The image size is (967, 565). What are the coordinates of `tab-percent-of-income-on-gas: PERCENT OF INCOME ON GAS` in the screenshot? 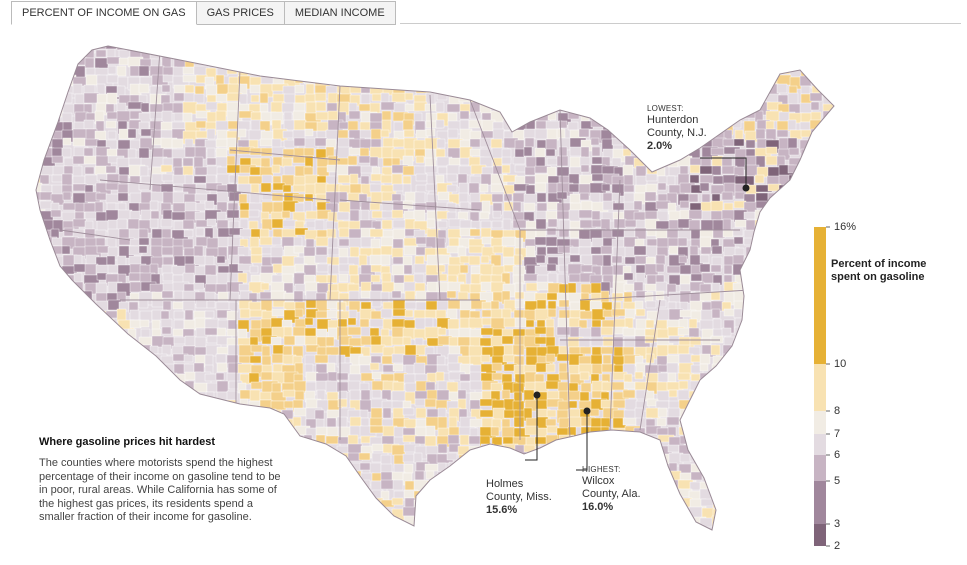 It's located at (104, 13).